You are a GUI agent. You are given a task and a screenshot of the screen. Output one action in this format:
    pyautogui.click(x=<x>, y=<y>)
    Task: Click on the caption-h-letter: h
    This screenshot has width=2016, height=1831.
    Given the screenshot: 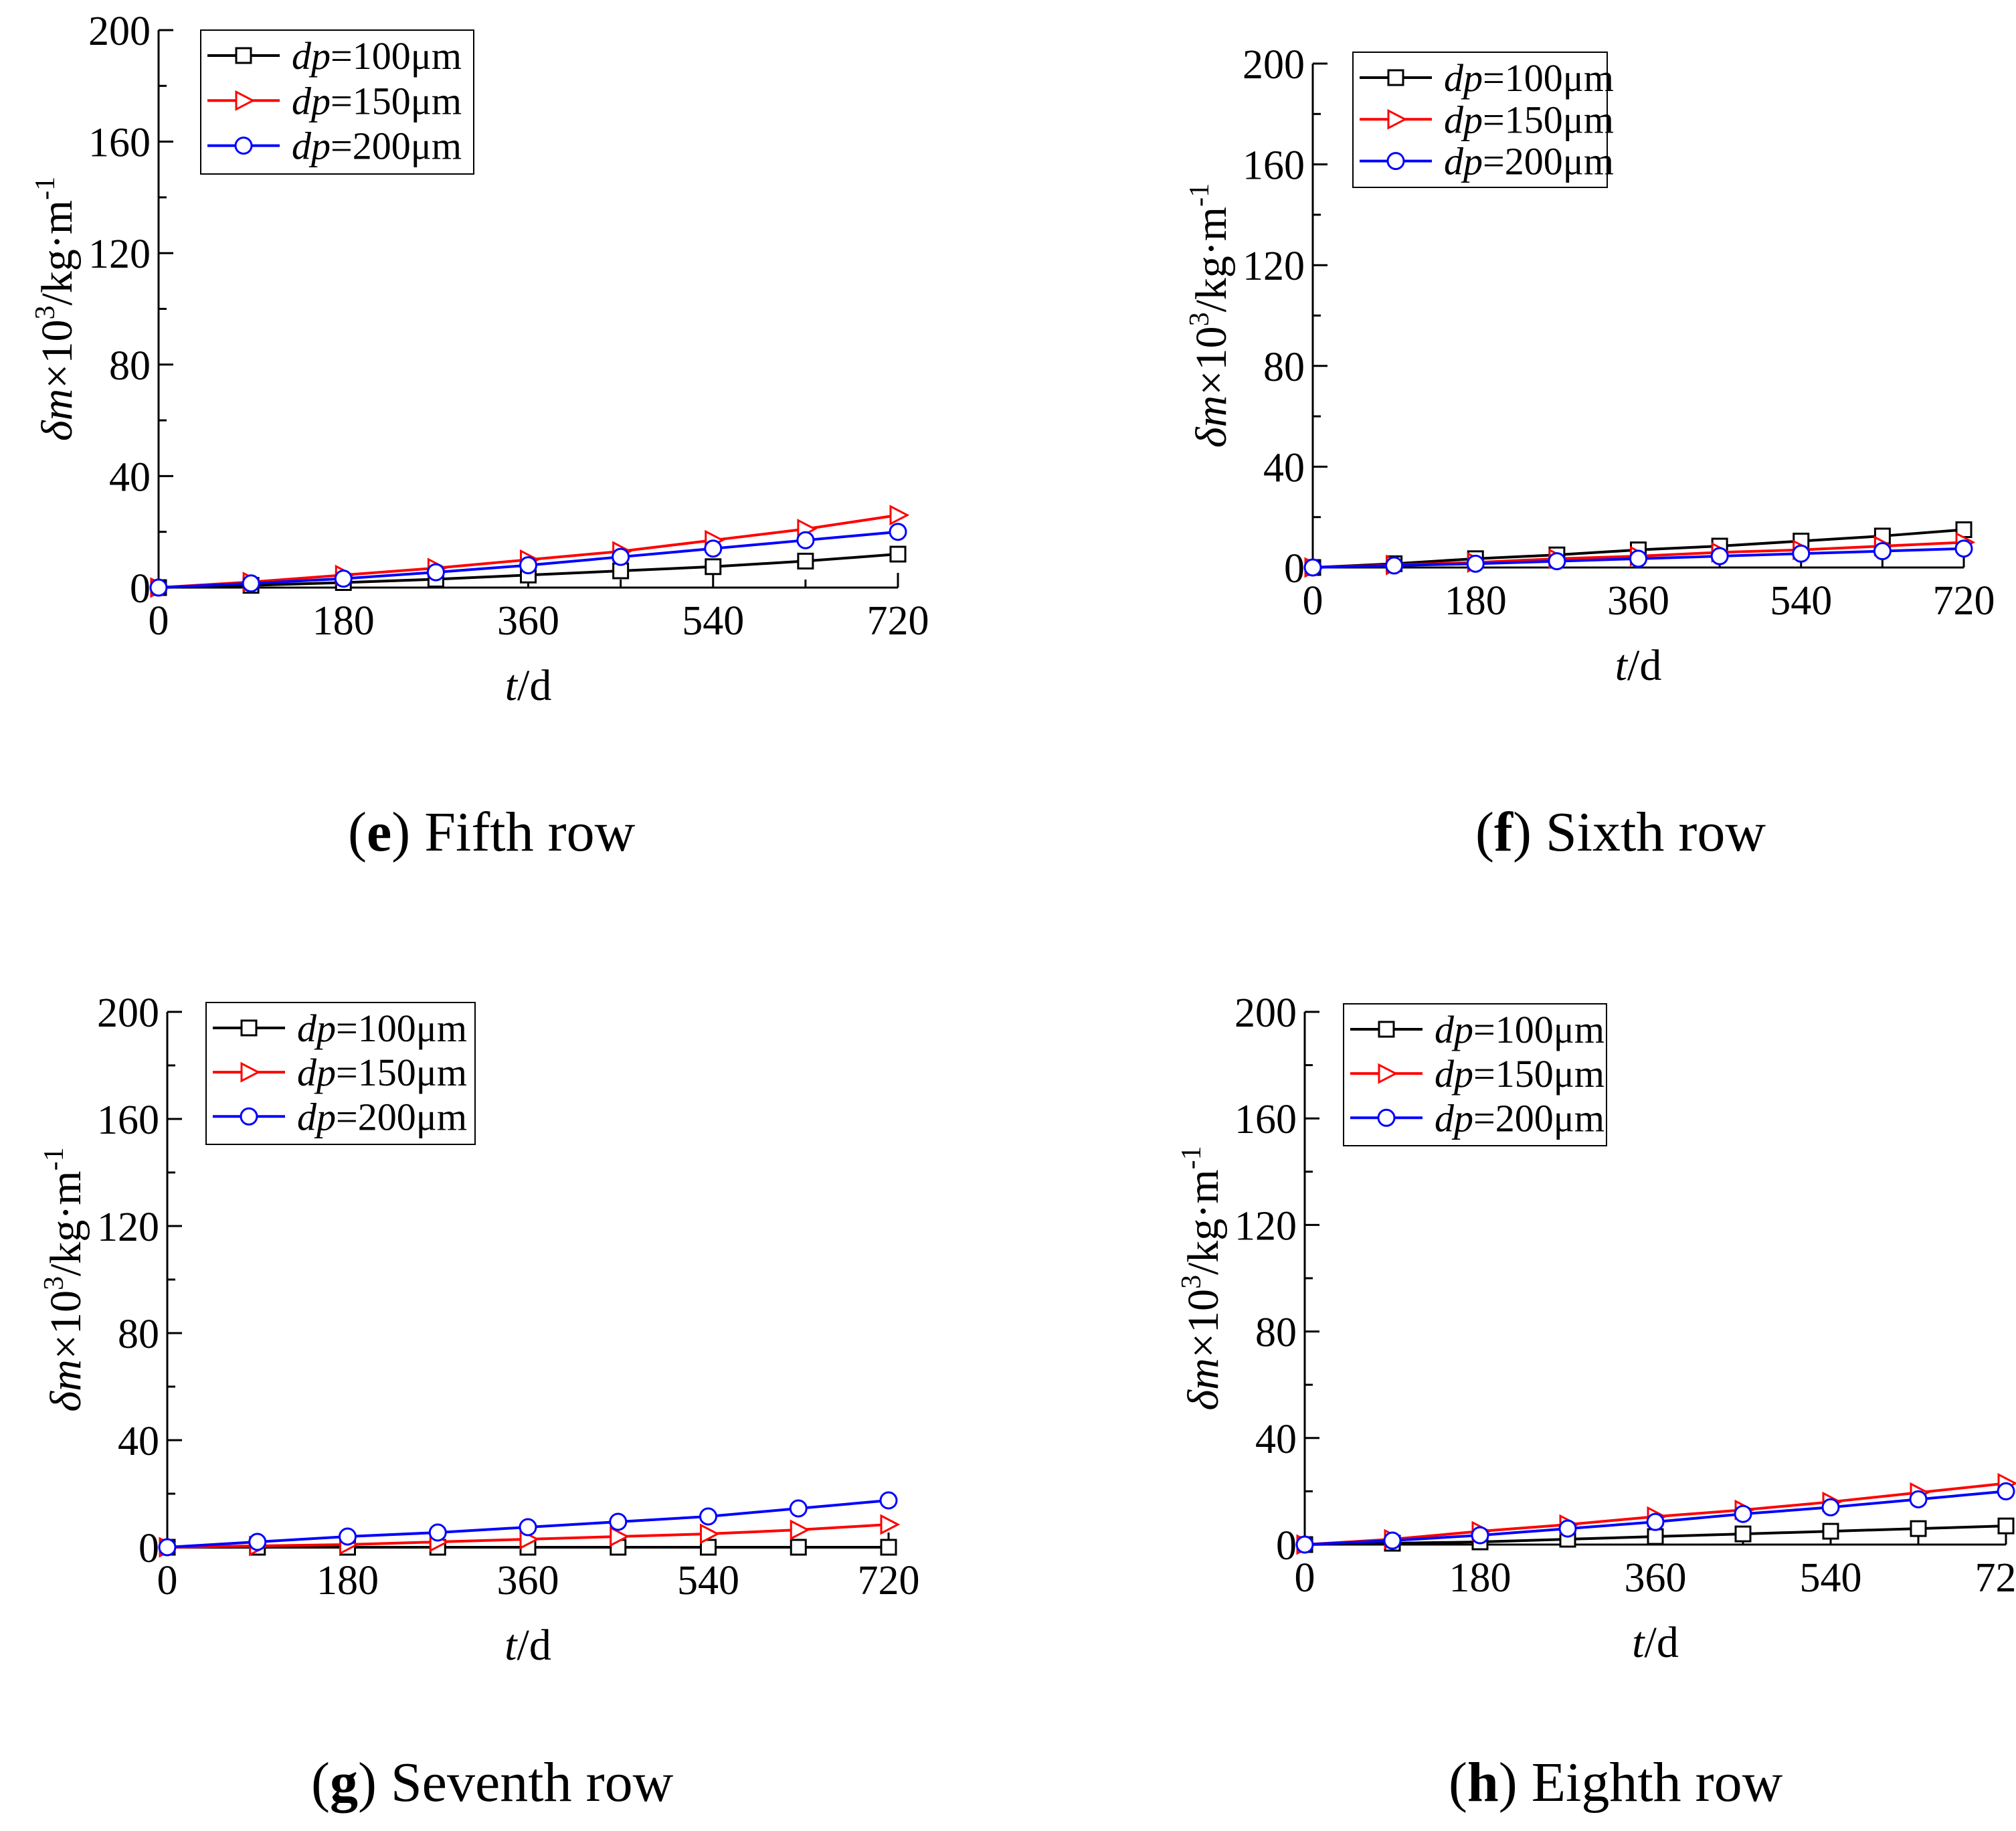 What is the action you would take?
    pyautogui.click(x=1483, y=1782)
    